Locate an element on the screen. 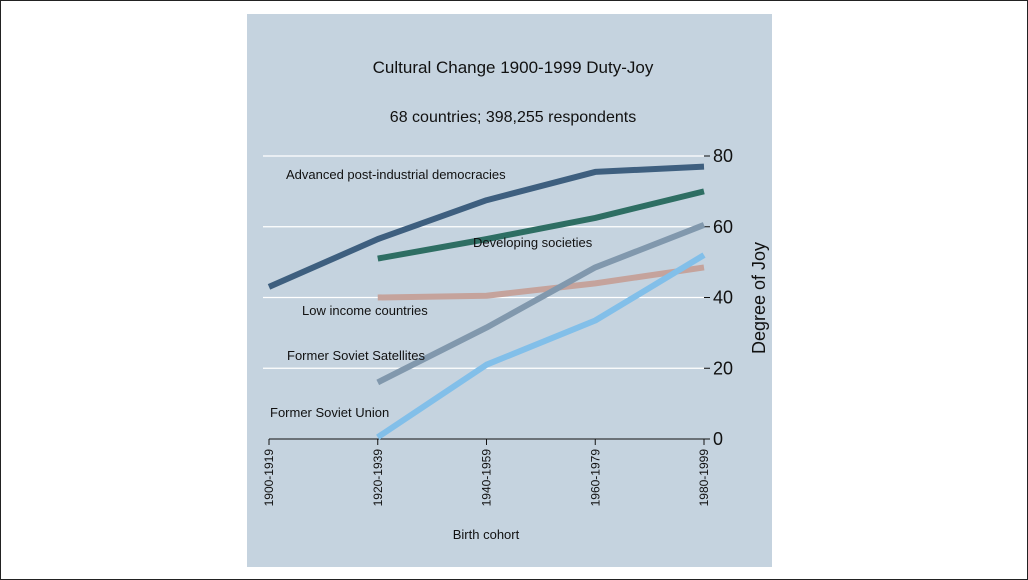  y-tick-label: 20 is located at coordinates (723, 368).